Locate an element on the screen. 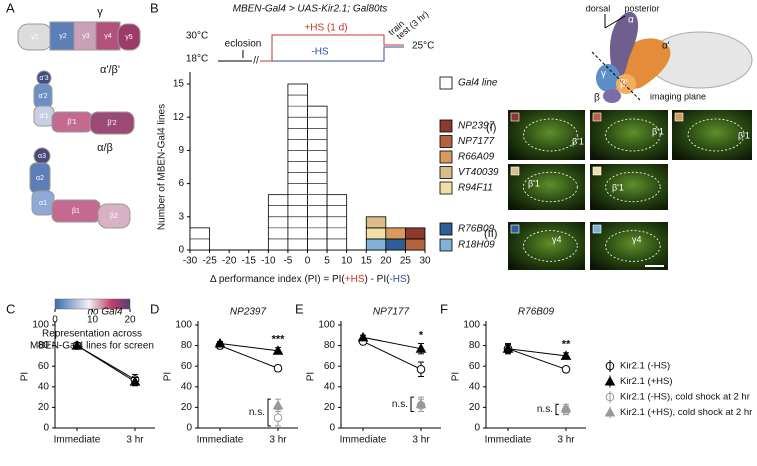  legend-label: Kir2.1 (-HS), cold shock at 2 hr is located at coordinates (685, 397).